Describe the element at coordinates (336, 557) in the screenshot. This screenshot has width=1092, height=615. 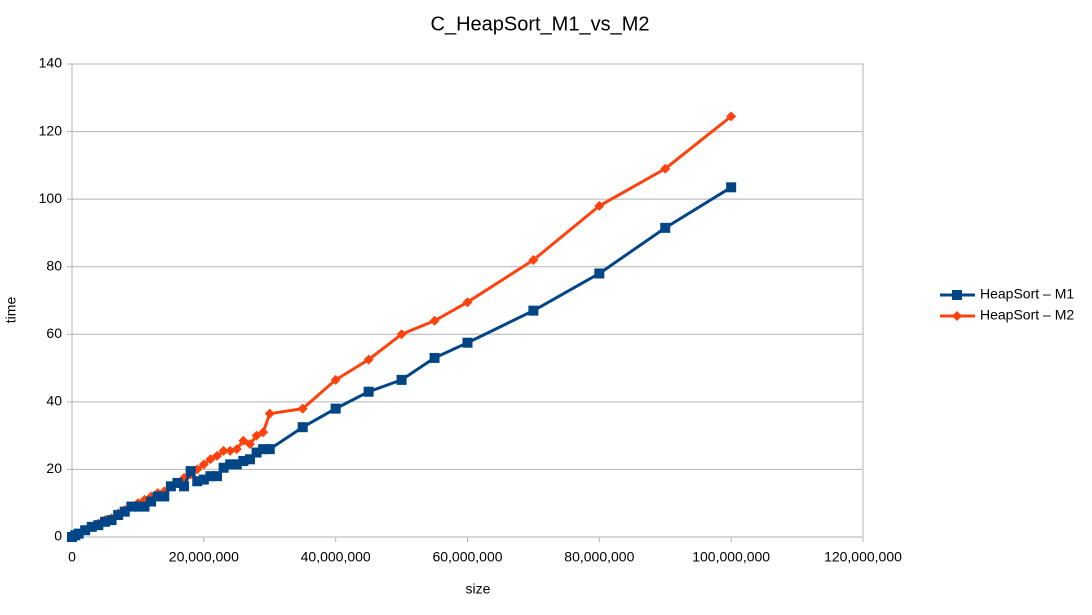
I see `x-tick-label: 40,000,000` at that location.